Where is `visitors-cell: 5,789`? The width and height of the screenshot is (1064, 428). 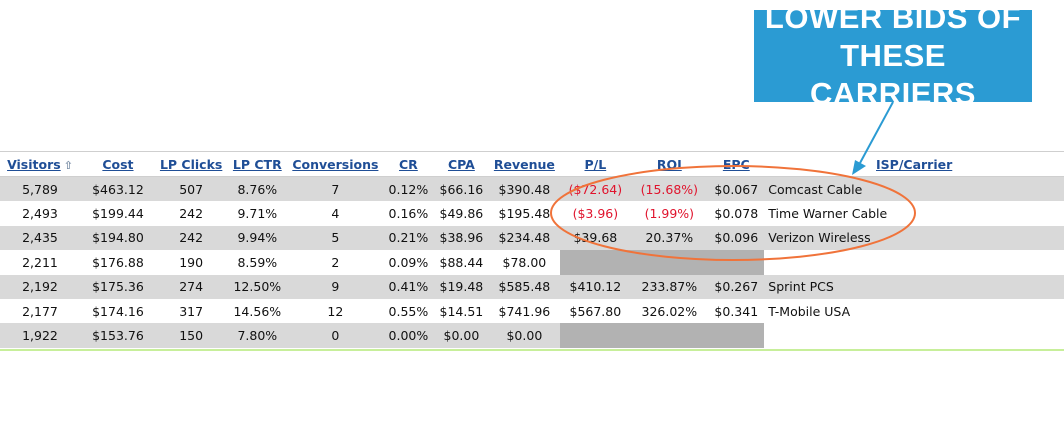
visitors-cell: 5,789 is located at coordinates (40, 189).